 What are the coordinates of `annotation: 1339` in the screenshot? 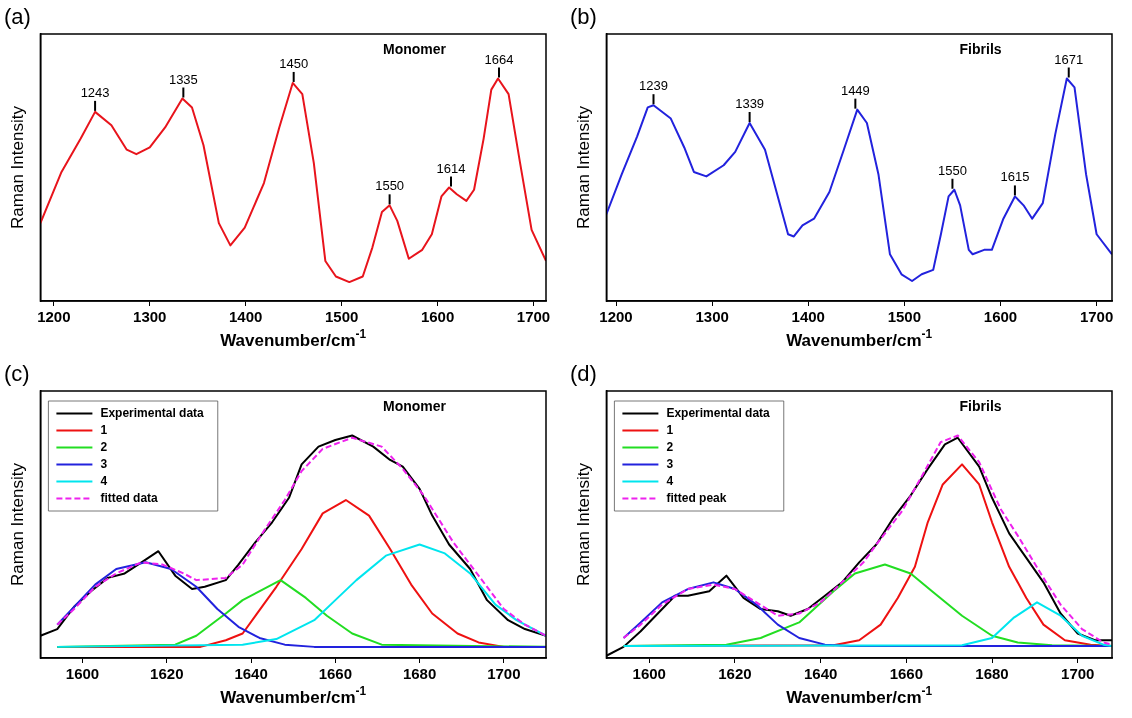 It's located at (750, 103).